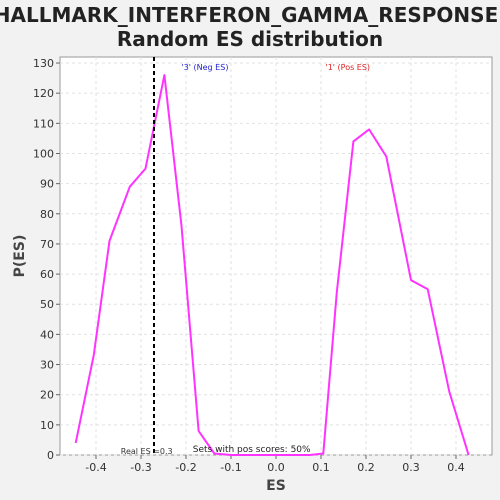 Image resolution: width=500 pixels, height=500 pixels. Describe the element at coordinates (47, 425) in the screenshot. I see `y-tick-label: 10` at that location.